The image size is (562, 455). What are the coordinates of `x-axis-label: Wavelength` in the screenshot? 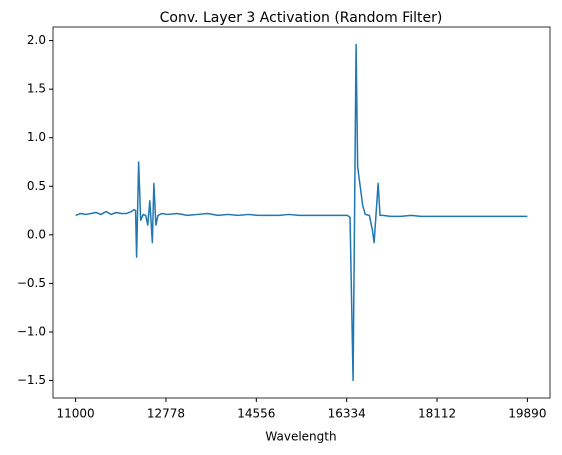 It's located at (300, 437).